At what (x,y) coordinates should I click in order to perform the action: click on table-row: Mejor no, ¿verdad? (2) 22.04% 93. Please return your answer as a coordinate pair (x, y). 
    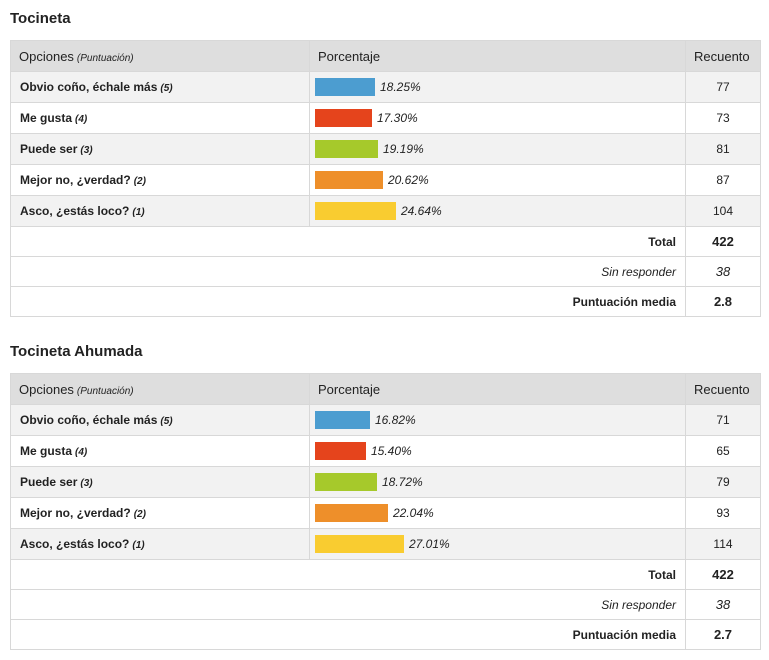
    Looking at the image, I should click on (385, 513).